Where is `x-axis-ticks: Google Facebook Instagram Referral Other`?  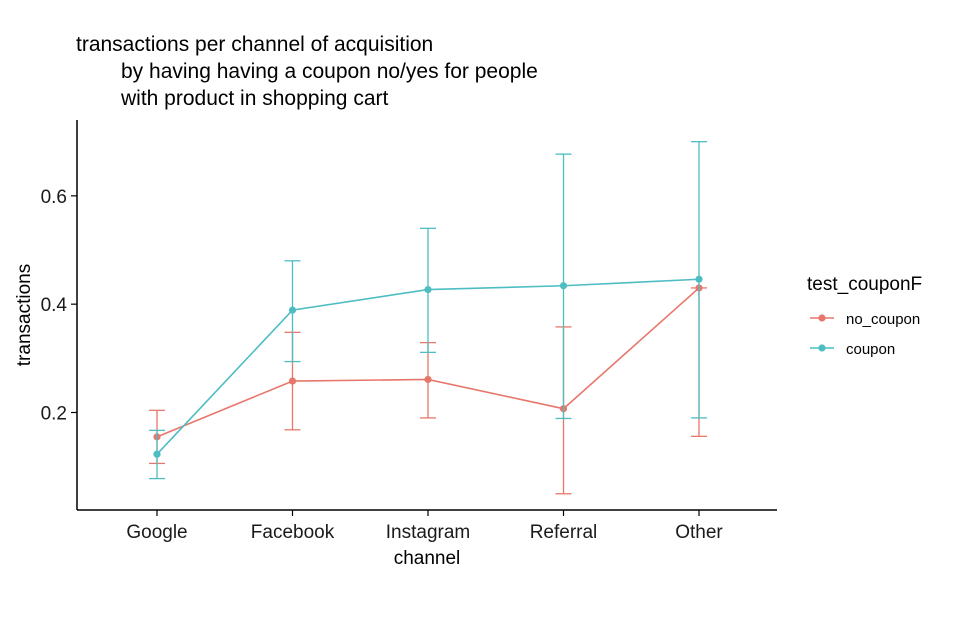 x-axis-ticks: Google Facebook Instagram Referral Other is located at coordinates (424, 526).